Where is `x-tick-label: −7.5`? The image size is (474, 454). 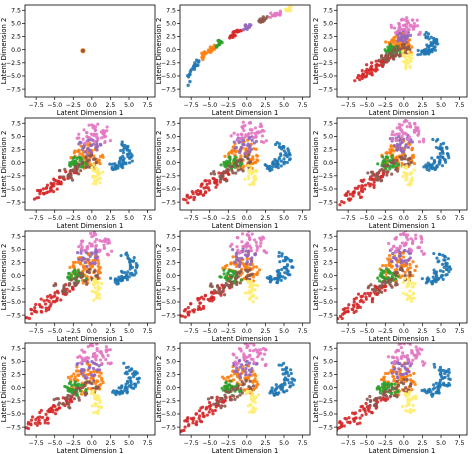
x-tick-label: −7.5 is located at coordinates (348, 331).